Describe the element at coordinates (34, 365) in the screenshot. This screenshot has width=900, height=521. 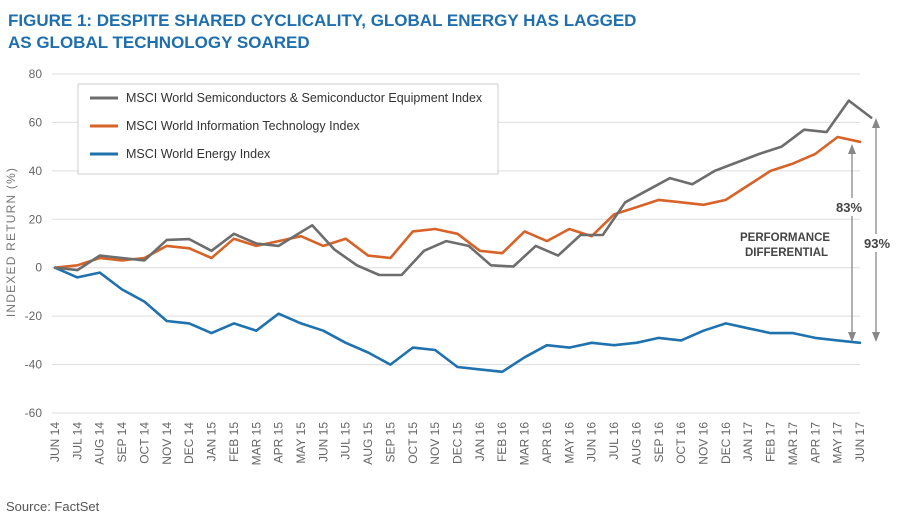
I see `y-tick-label: -40` at that location.